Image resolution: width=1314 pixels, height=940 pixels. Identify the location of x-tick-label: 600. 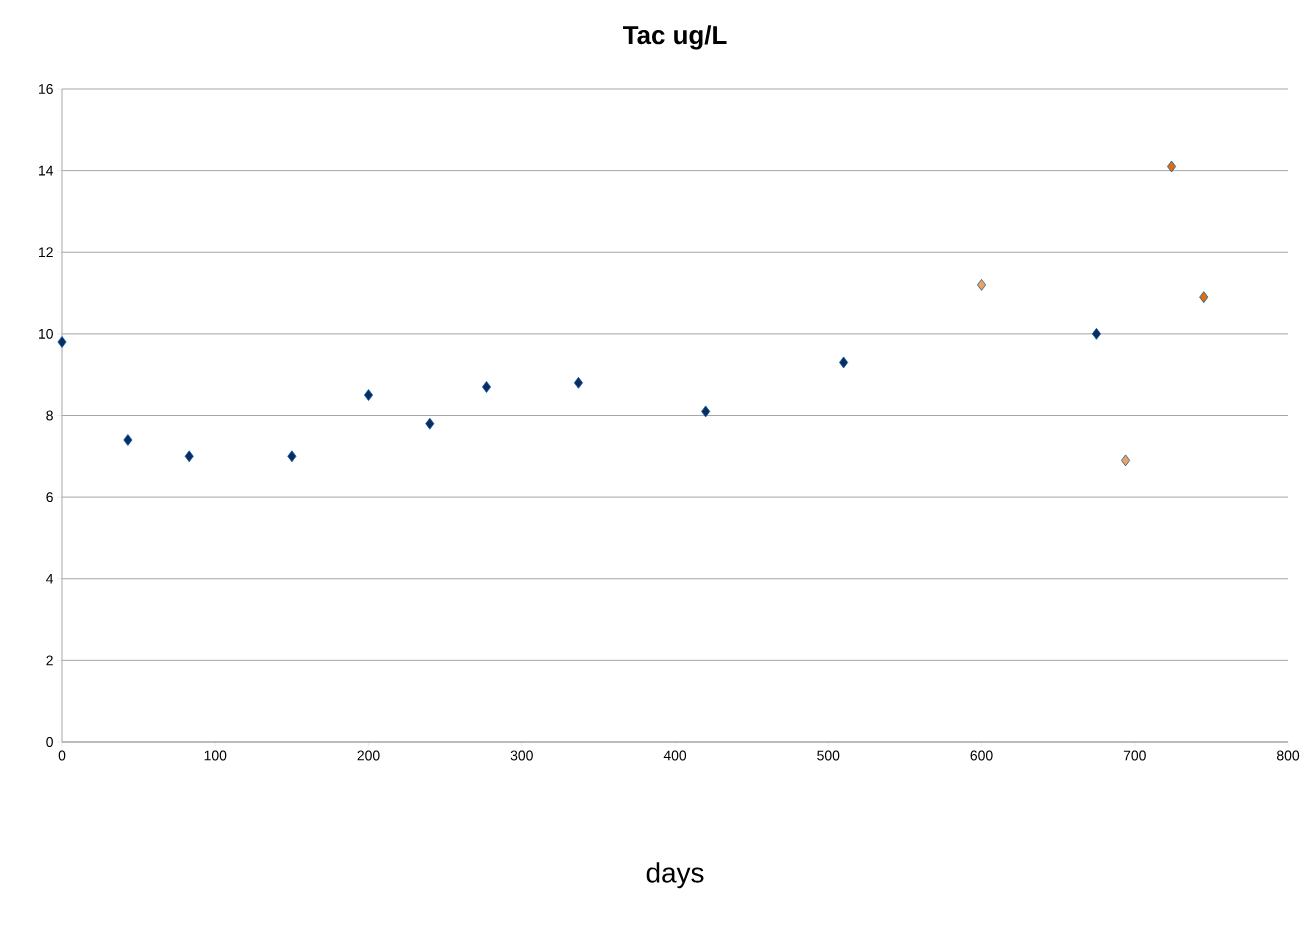
(981, 755).